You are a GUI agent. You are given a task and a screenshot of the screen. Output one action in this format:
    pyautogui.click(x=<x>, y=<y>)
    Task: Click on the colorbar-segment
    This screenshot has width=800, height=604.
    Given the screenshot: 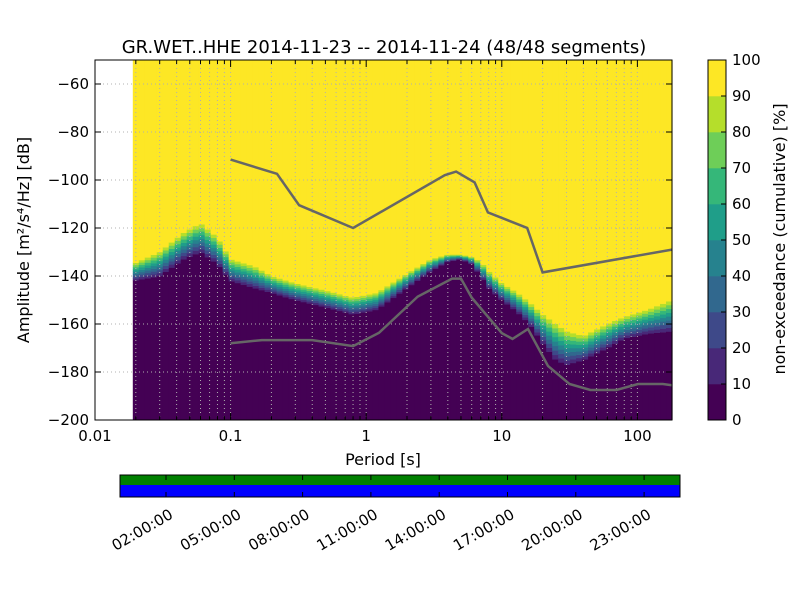 What is the action you would take?
    pyautogui.click(x=717, y=366)
    